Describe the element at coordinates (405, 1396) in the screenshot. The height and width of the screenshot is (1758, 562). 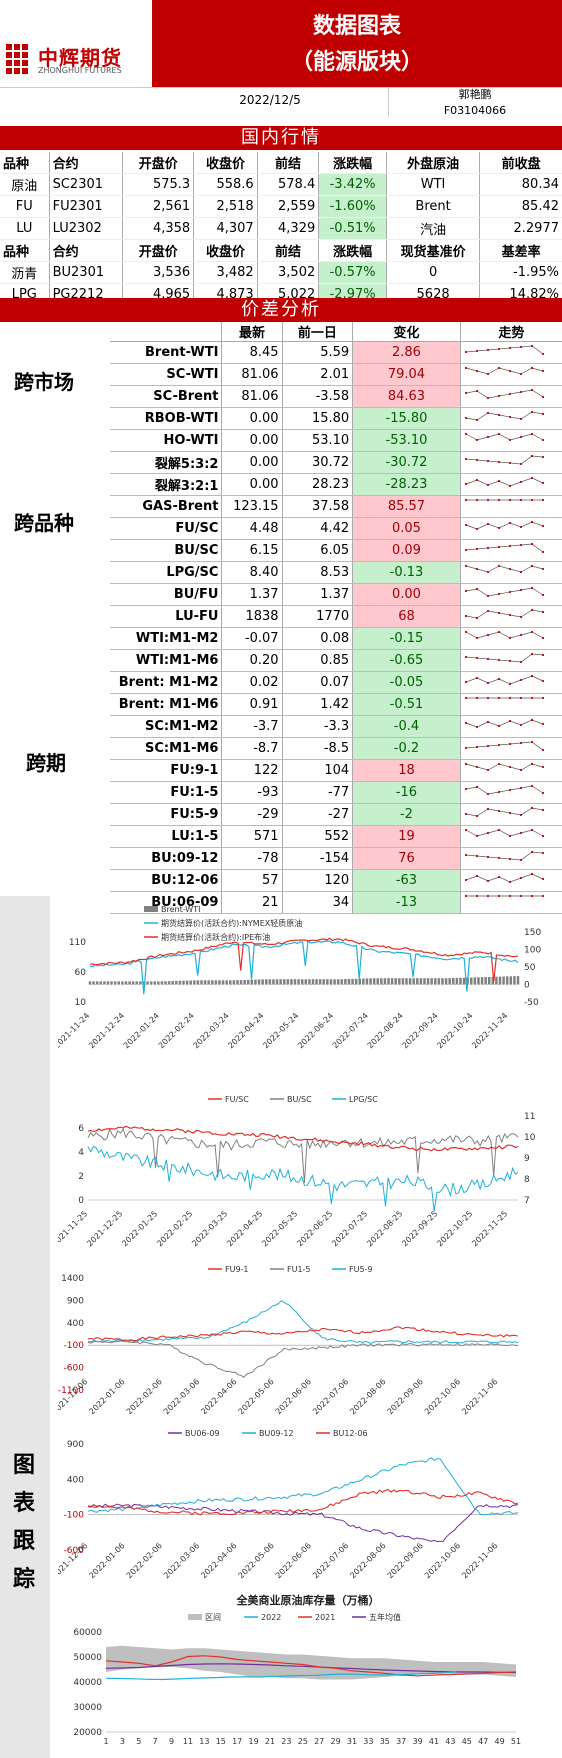
I see `x-tick: 2022-09-06` at that location.